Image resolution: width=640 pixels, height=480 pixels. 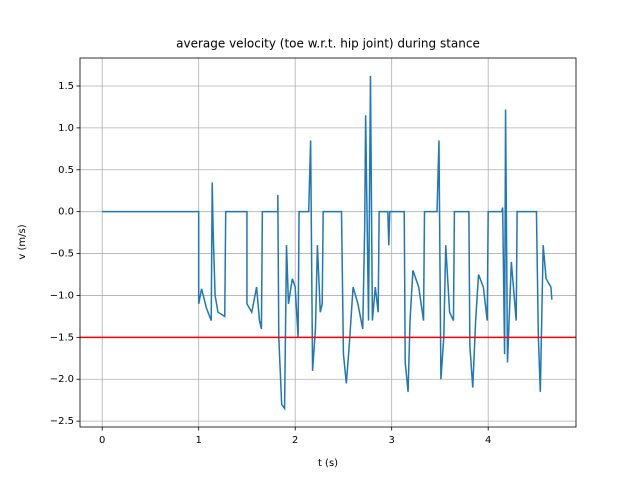 What do you see at coordinates (488, 440) in the screenshot?
I see `x-tick-label: 4` at bounding box center [488, 440].